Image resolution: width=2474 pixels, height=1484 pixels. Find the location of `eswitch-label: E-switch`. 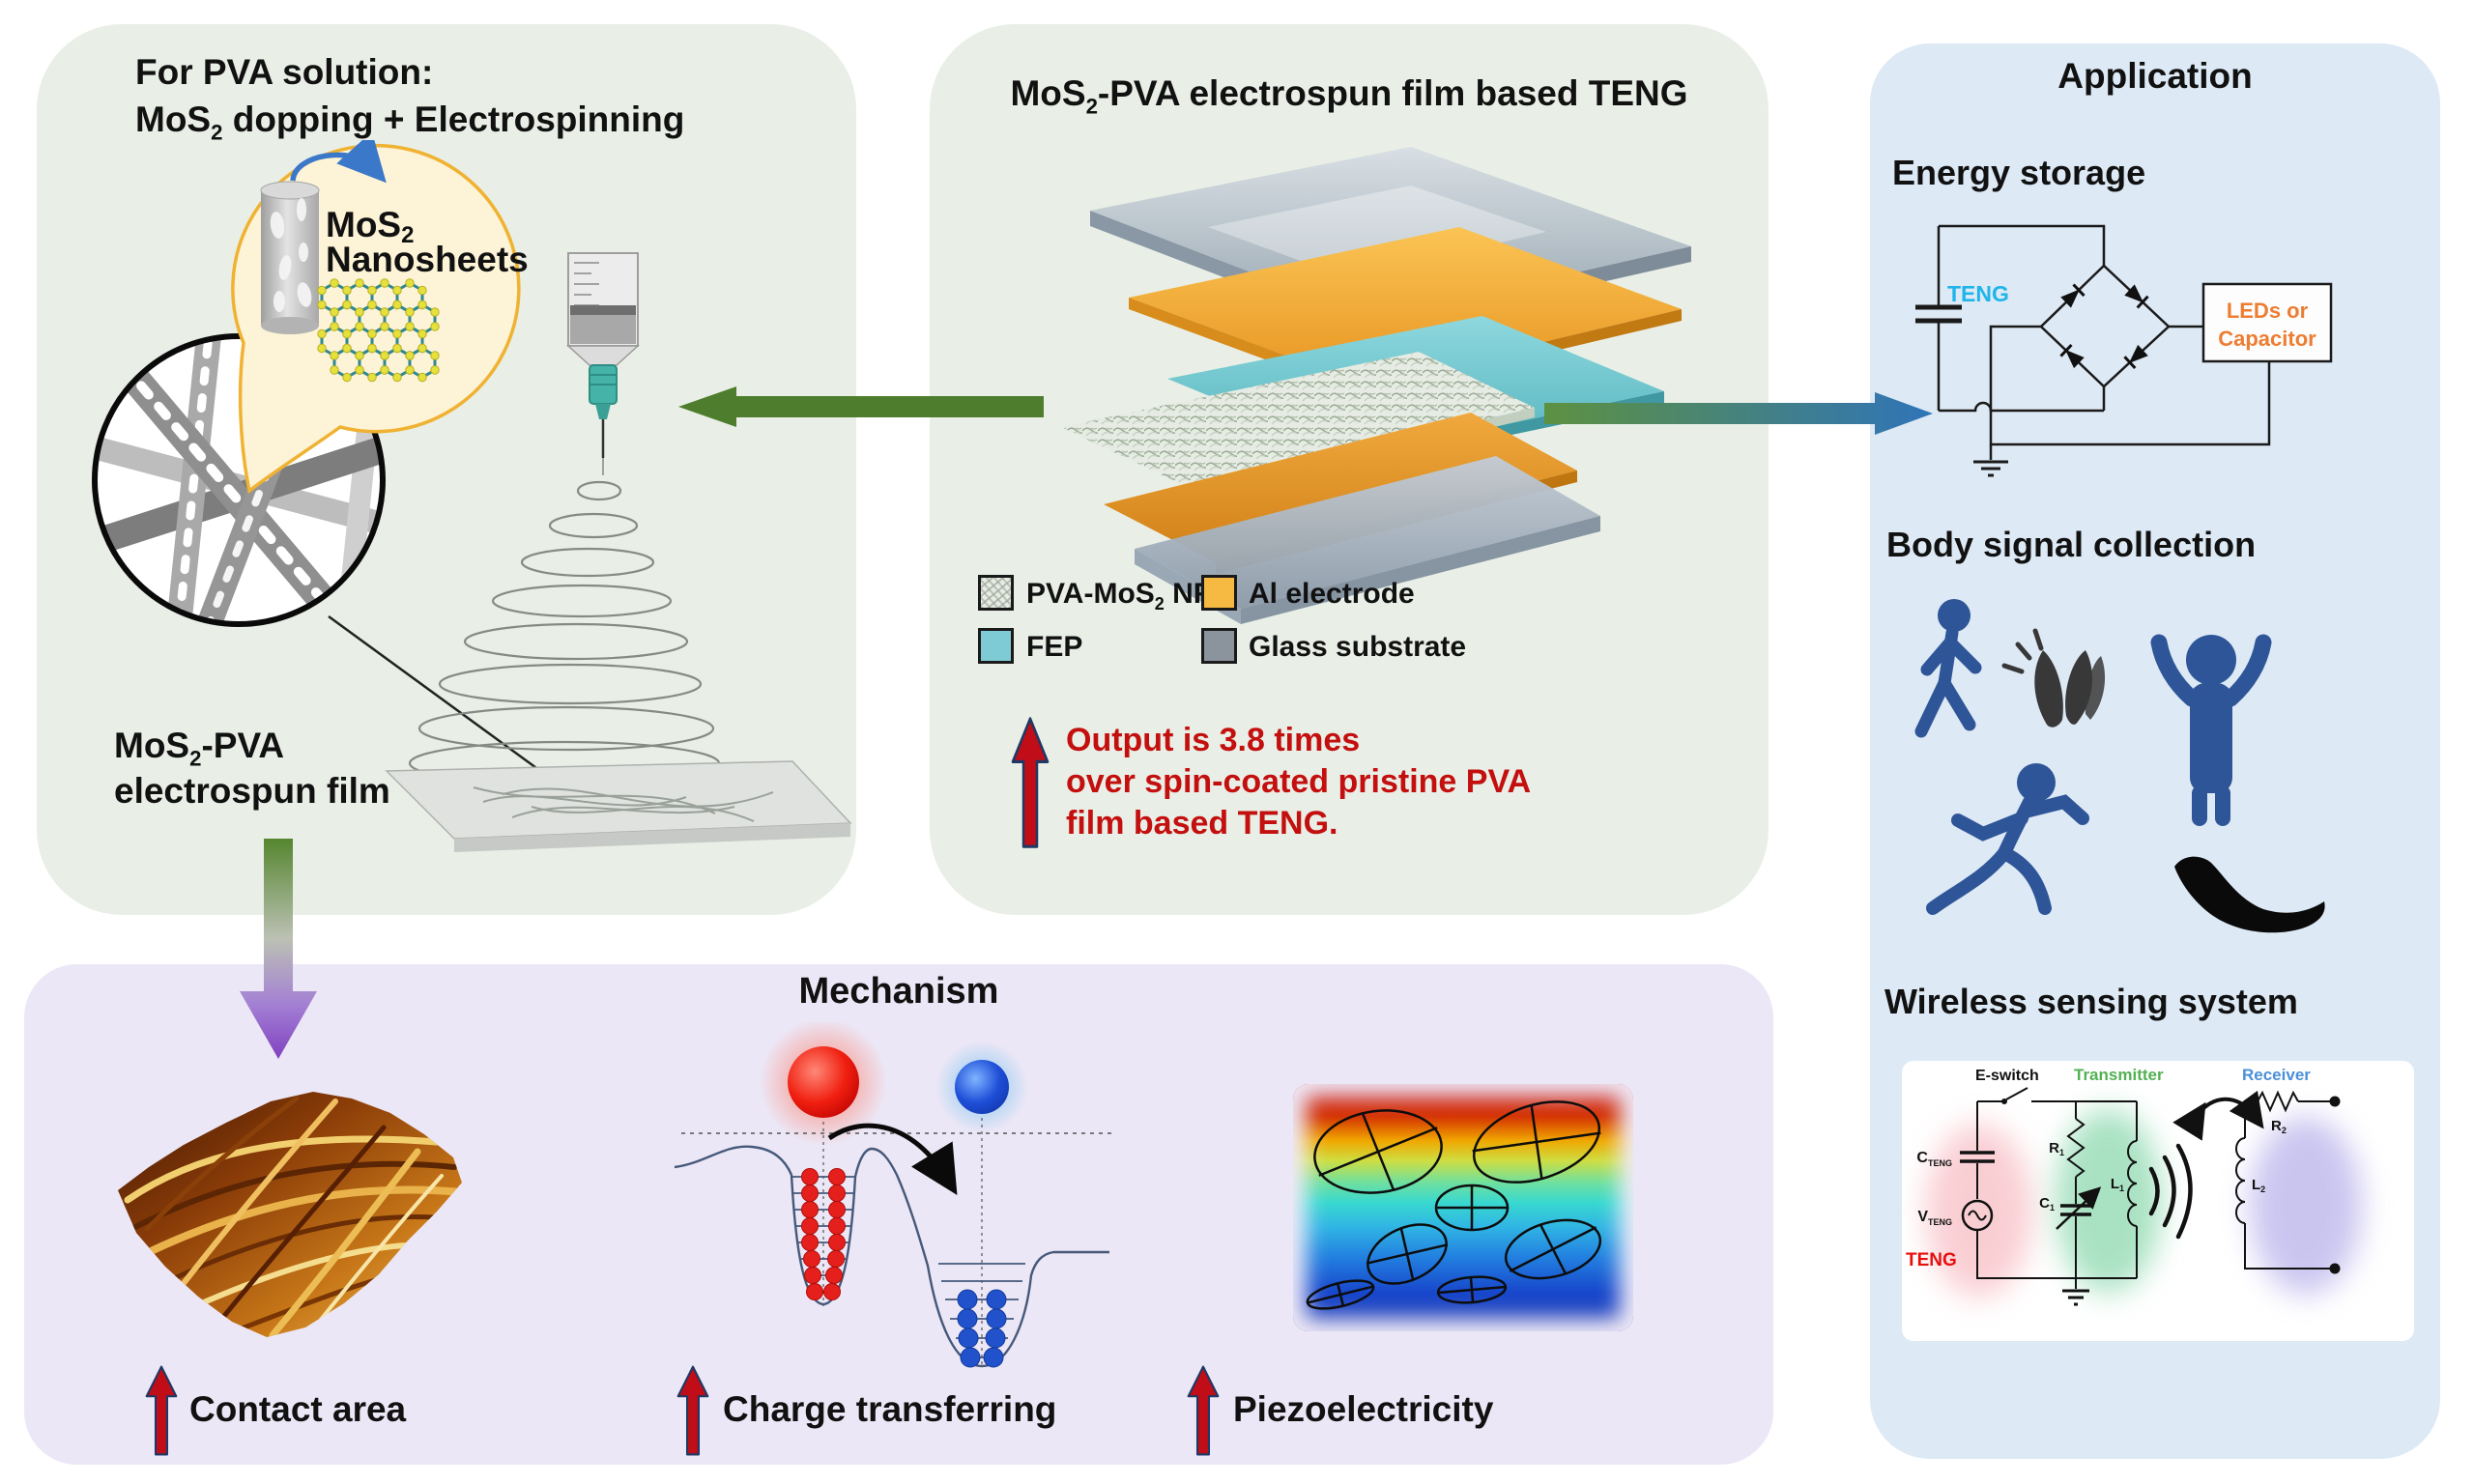

eswitch-label: E-switch is located at coordinates (2007, 1076).